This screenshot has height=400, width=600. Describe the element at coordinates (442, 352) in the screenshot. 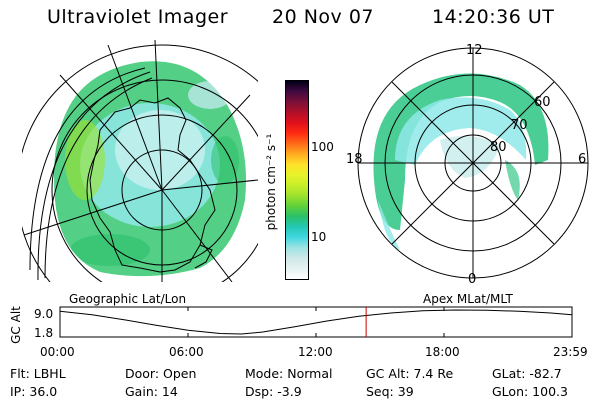

I see `time-tick-3: 18:00` at that location.